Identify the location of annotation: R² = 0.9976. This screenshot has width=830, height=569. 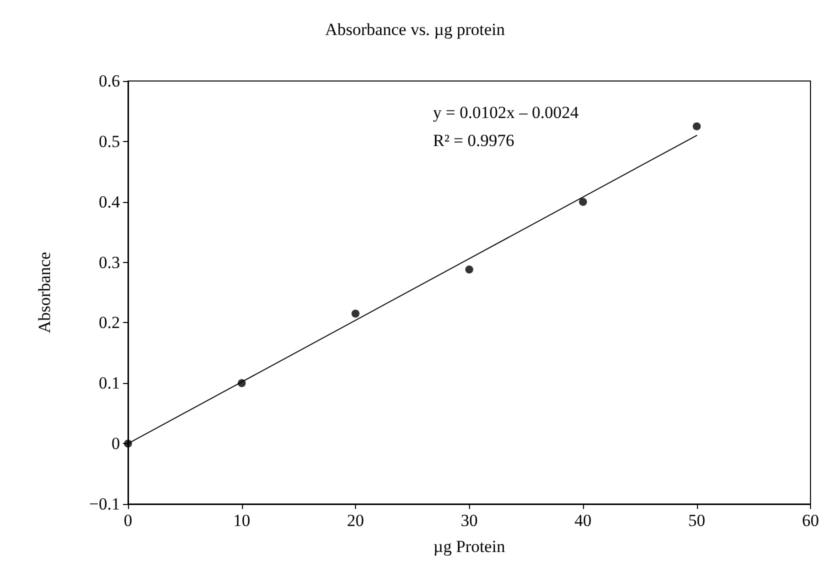
(473, 140).